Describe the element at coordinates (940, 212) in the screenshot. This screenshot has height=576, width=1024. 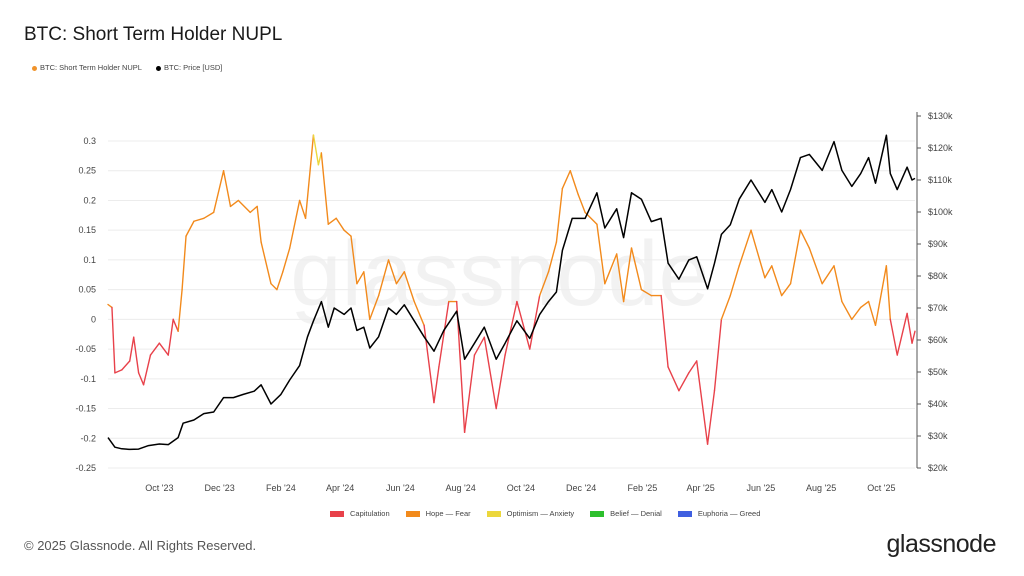
I see `y-right-tick-label: $100k` at that location.